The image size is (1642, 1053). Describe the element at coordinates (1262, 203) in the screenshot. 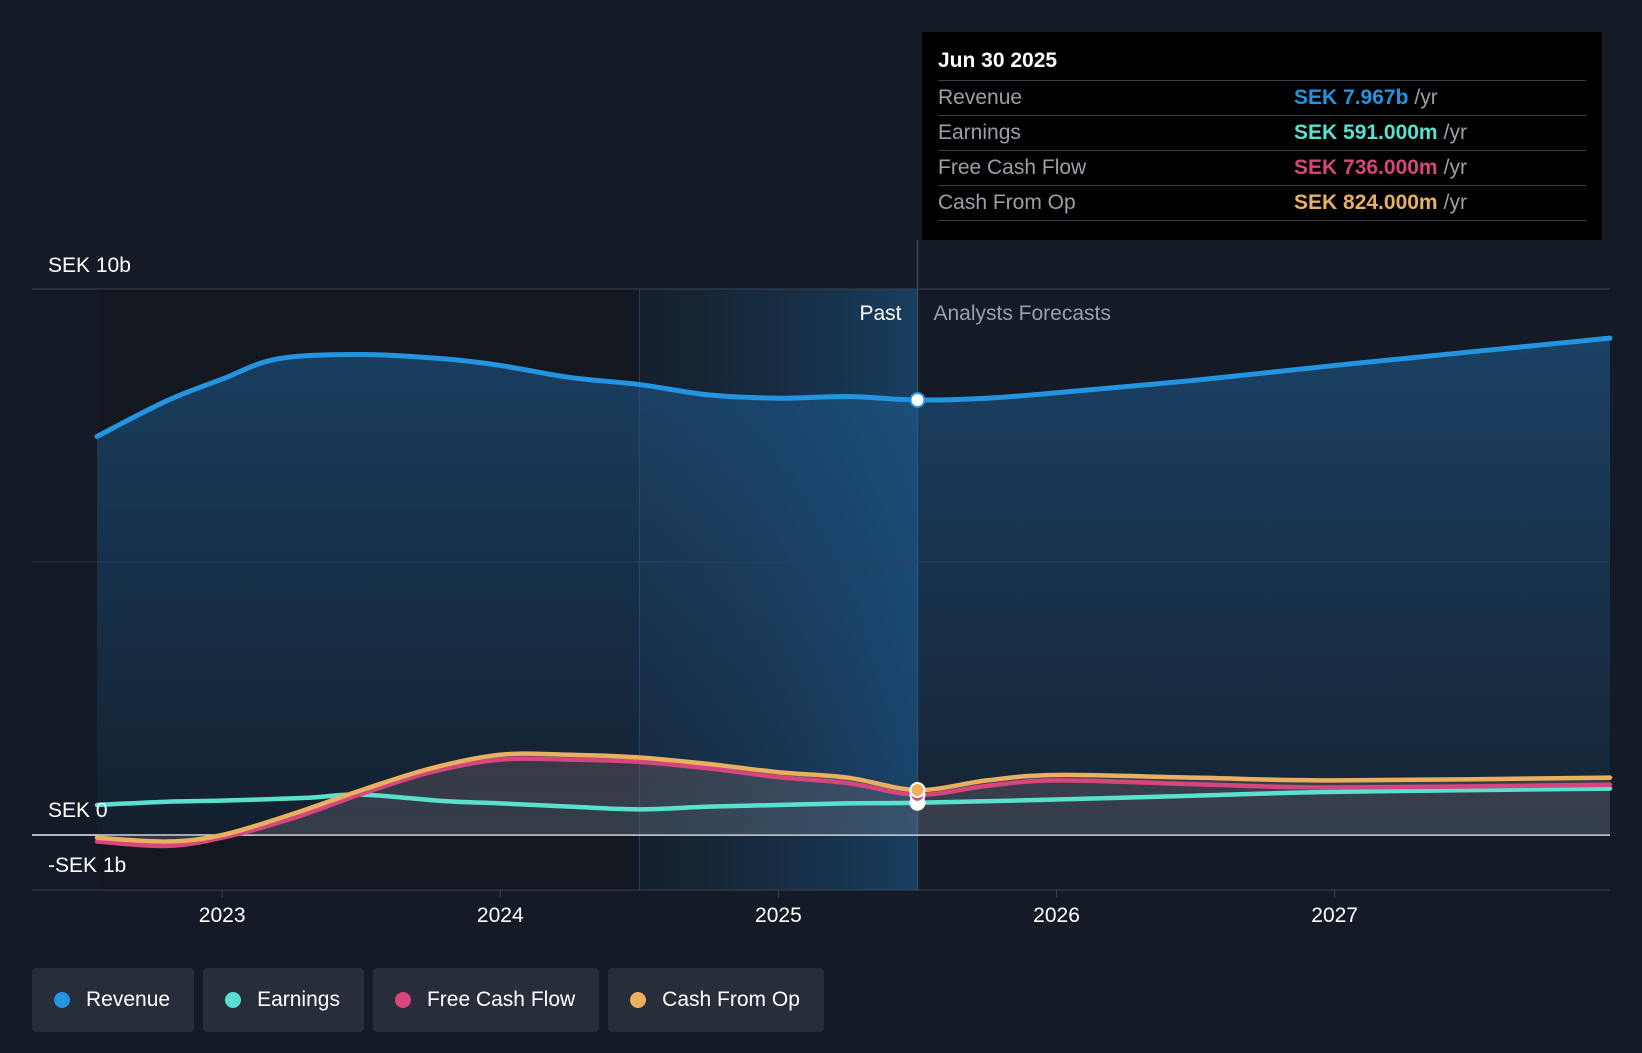

I see `tooltip-row-cash-from-op: Cash From Op SEK 824.000m /yr` at that location.